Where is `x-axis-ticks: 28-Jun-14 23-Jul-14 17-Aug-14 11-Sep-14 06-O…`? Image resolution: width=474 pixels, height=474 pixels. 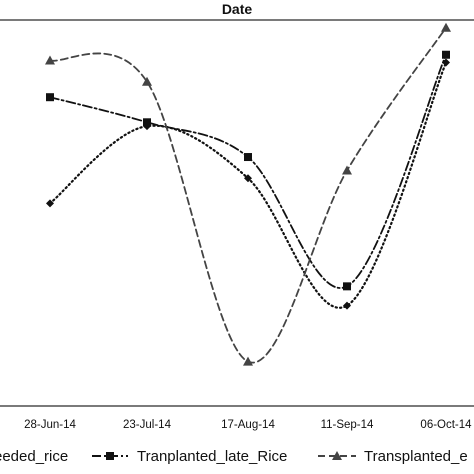
x-axis-ticks: 28-Jun-14 23-Jul-14 17-Aug-14 11-Sep-14 06-O… is located at coordinates (248, 425).